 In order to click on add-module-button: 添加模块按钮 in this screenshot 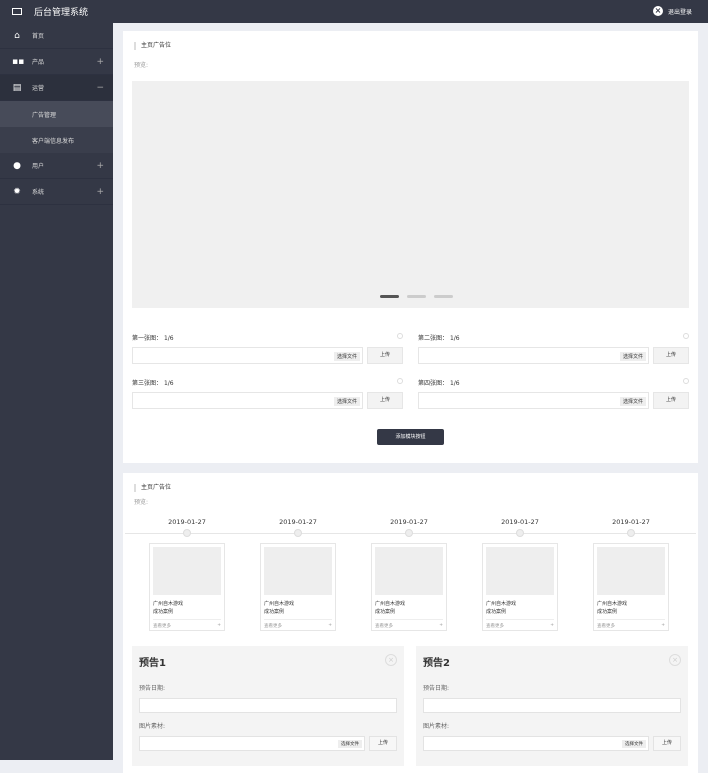, I will do `click(410, 437)`.